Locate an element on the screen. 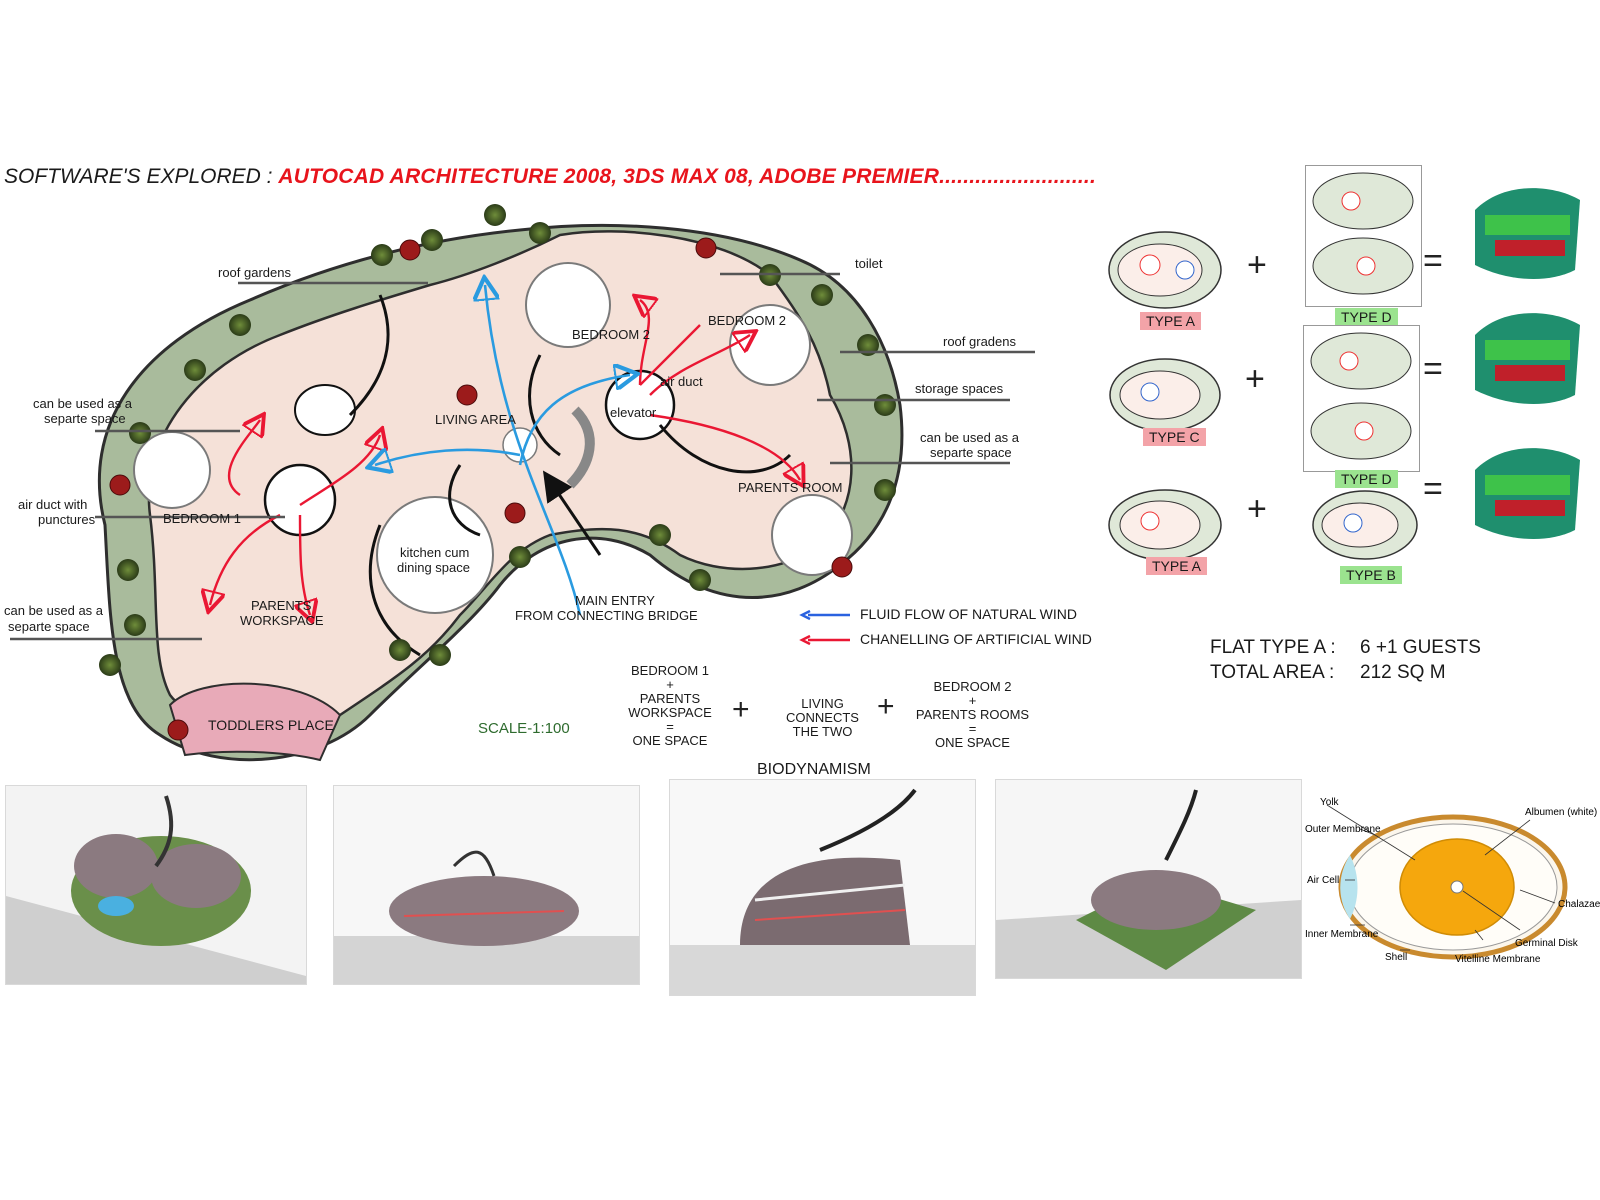 The width and height of the screenshot is (1600, 1200). label-main-entry-2: FROM CONNECTING BRIDGE is located at coordinates (606, 615).